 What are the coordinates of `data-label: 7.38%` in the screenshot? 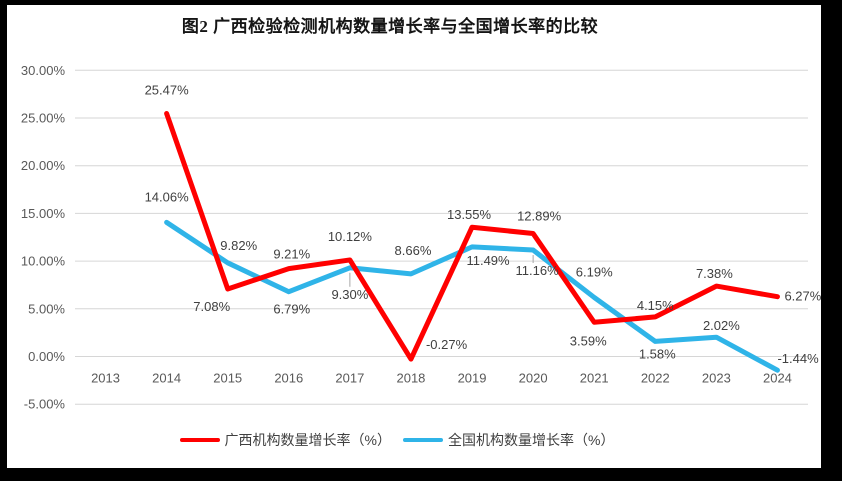 It's located at (714, 273).